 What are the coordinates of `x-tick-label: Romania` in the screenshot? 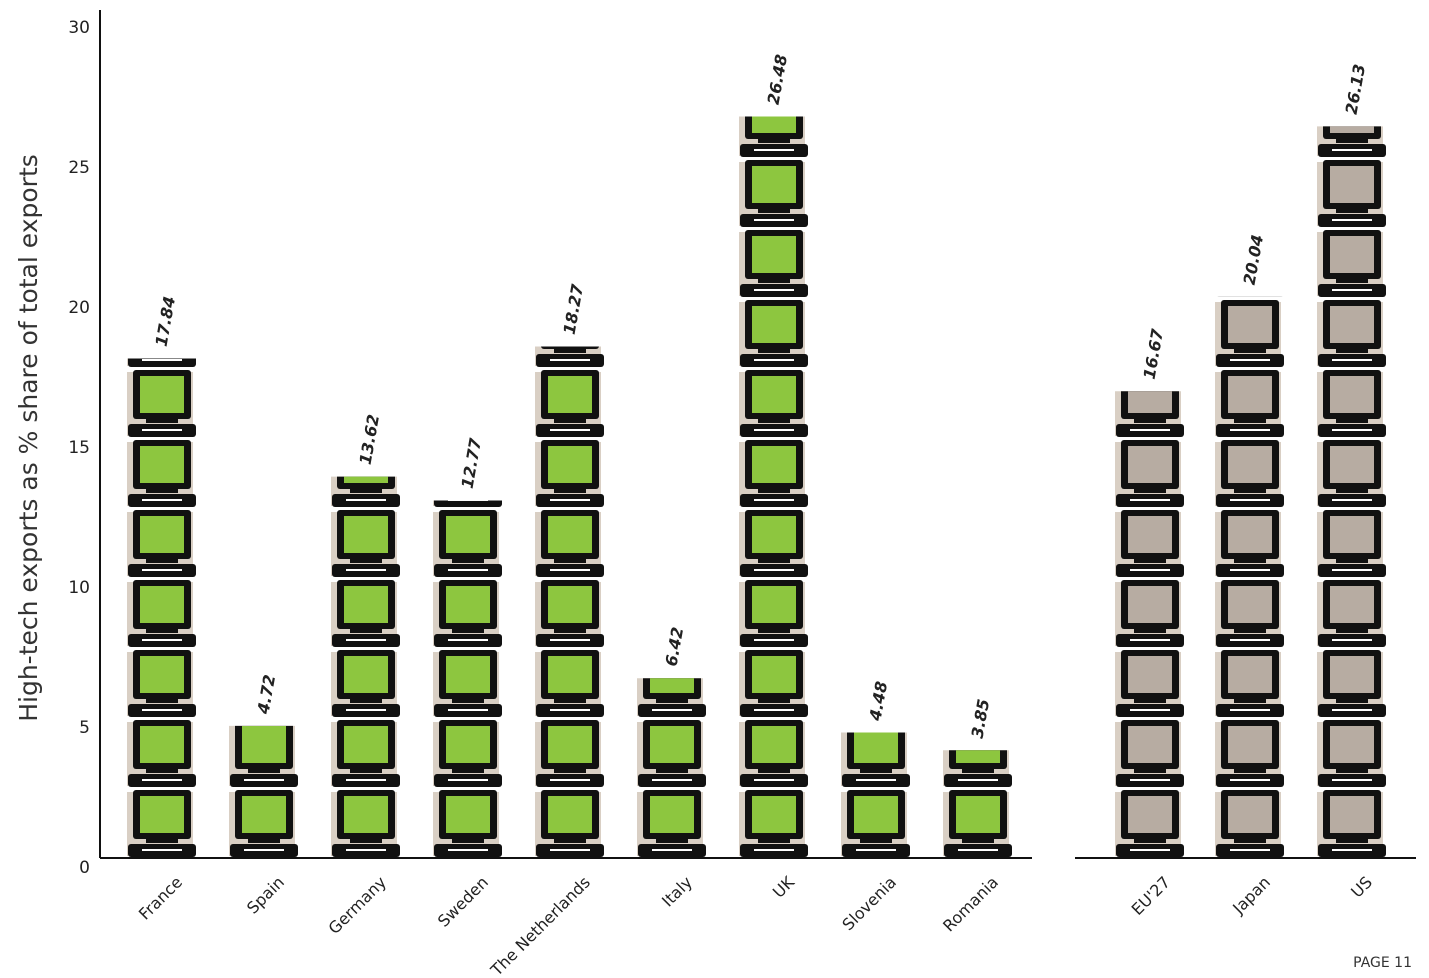 It's located at (970, 904).